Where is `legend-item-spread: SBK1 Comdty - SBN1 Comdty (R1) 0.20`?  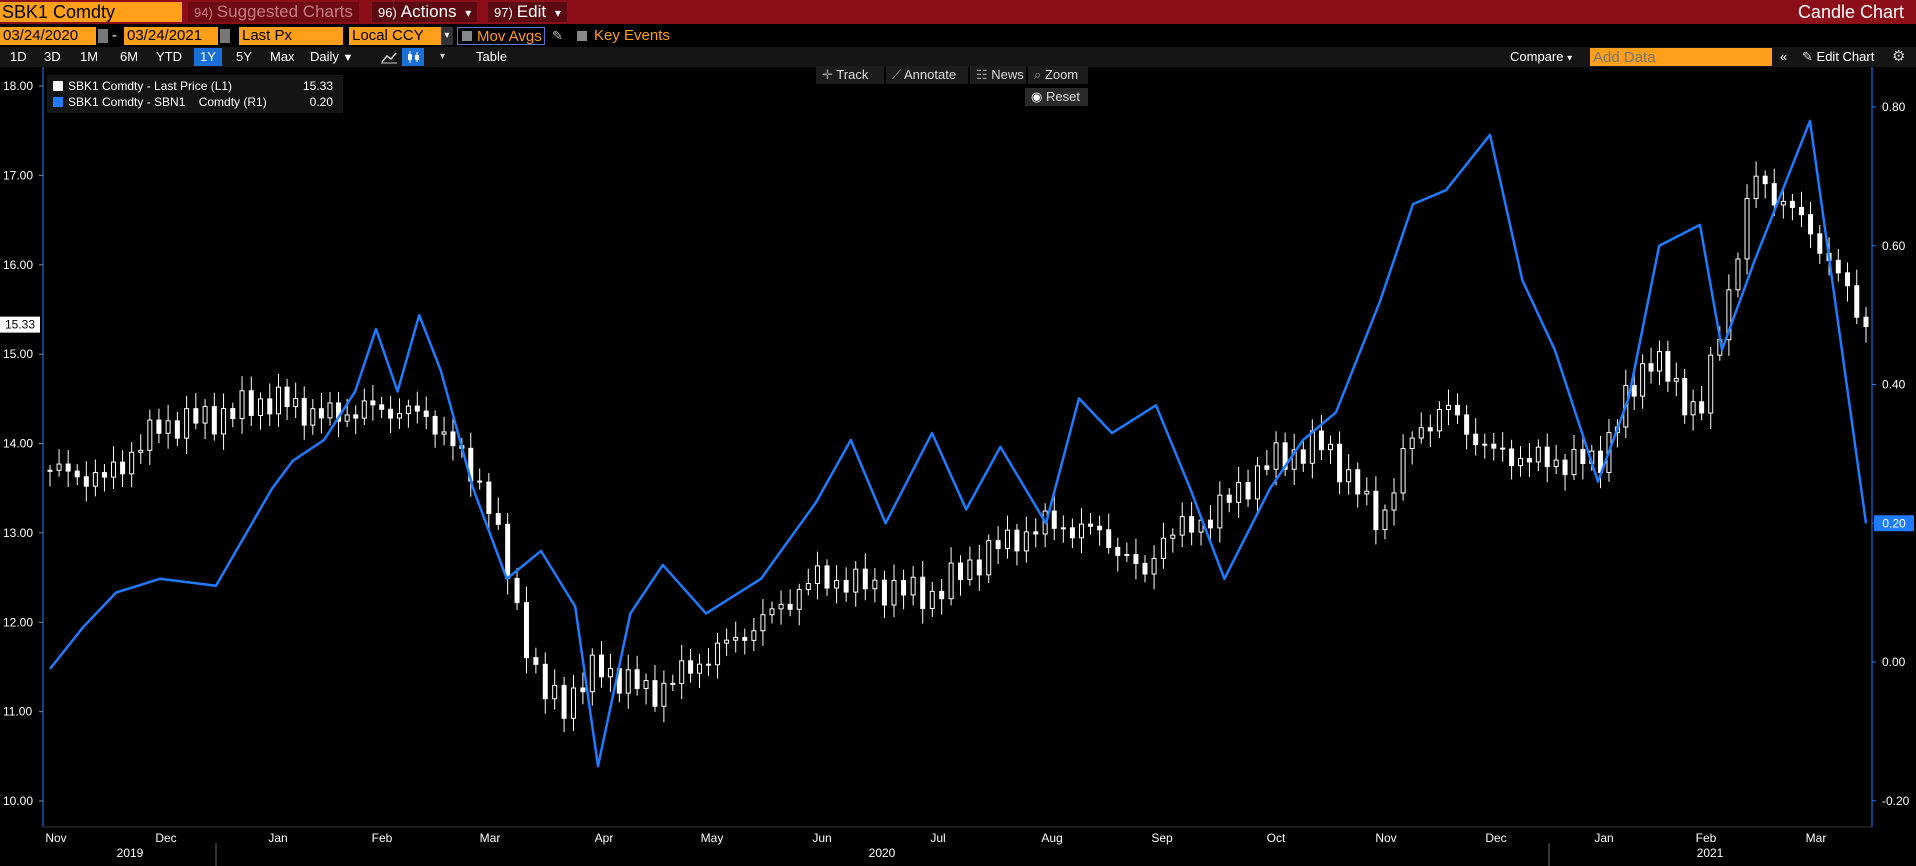
legend-item-spread: SBK1 Comdty - SBN1 Comdty (R1) 0.20 is located at coordinates (195, 102).